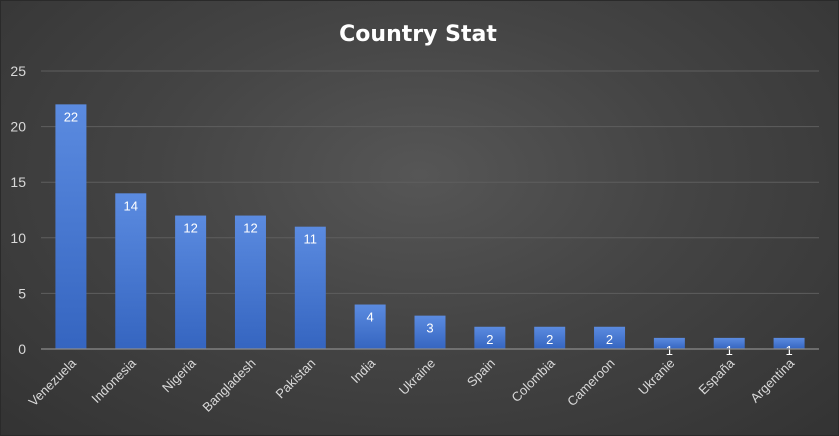  I want to click on x-tick-label: España, so click(717, 376).